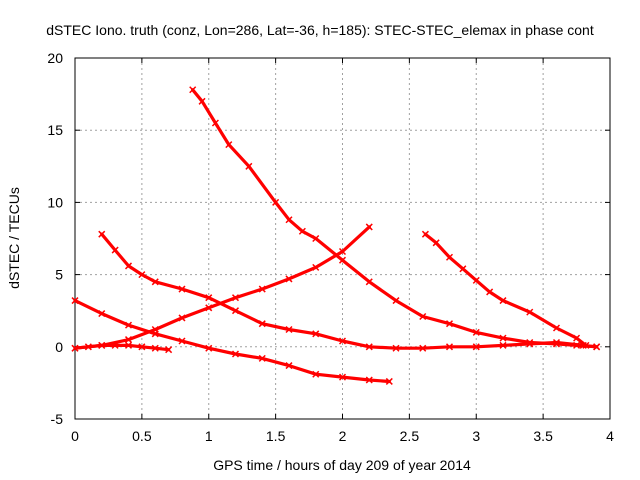  What do you see at coordinates (55, 58) in the screenshot?
I see `y-tick-label: 20` at bounding box center [55, 58].